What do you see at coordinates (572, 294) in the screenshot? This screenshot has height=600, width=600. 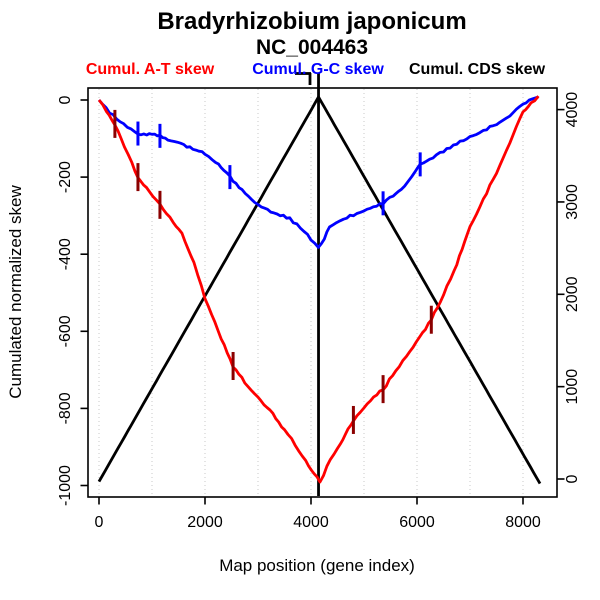 I see `y-right-tick-label: 2000` at bounding box center [572, 294].